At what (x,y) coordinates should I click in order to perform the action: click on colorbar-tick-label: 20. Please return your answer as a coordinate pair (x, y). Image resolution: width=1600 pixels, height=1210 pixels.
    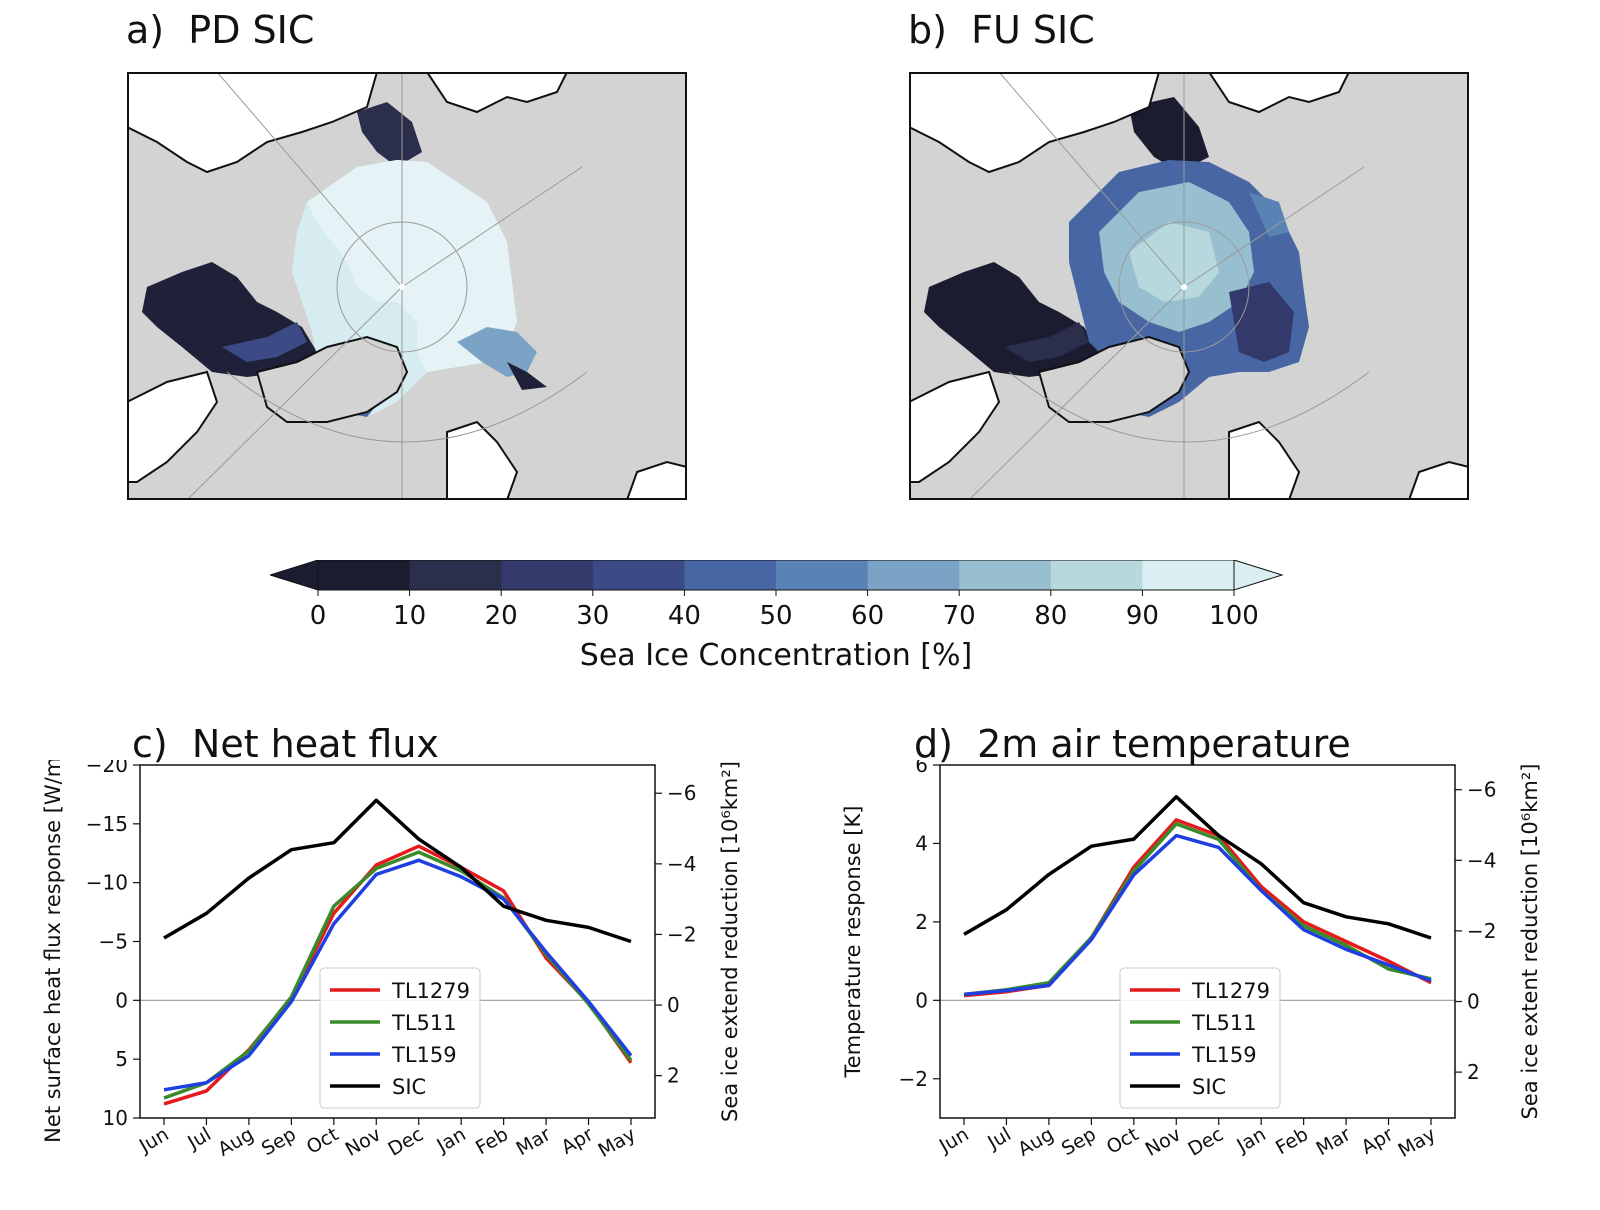
    Looking at the image, I should click on (501, 616).